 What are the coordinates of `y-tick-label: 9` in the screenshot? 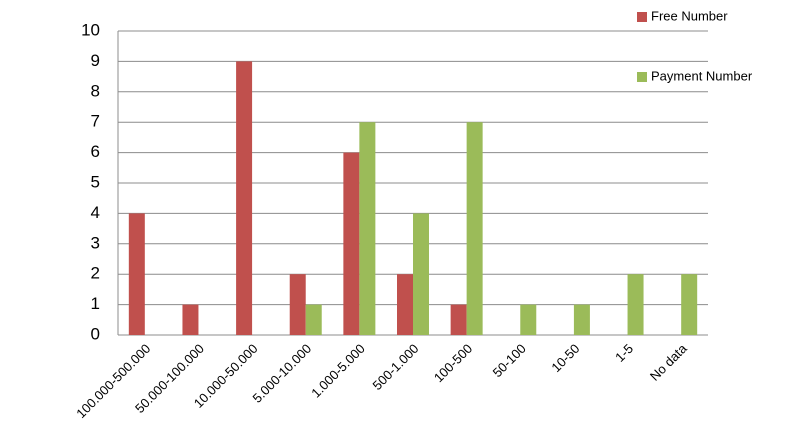 It's located at (95, 60).